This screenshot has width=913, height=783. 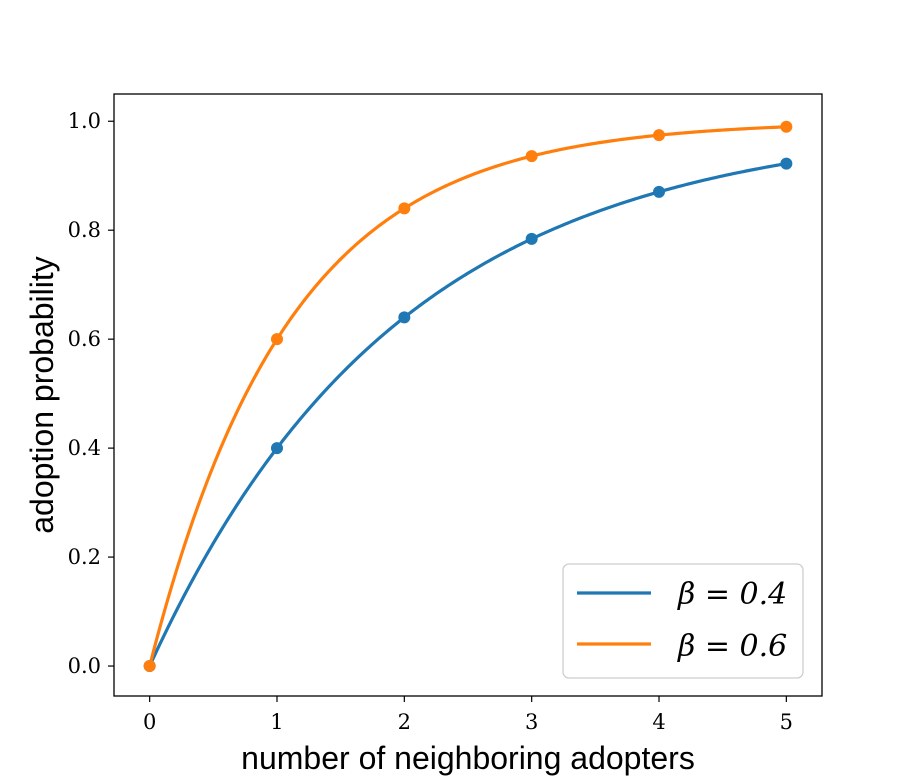 I want to click on x-tick-label: 0, so click(x=149, y=722).